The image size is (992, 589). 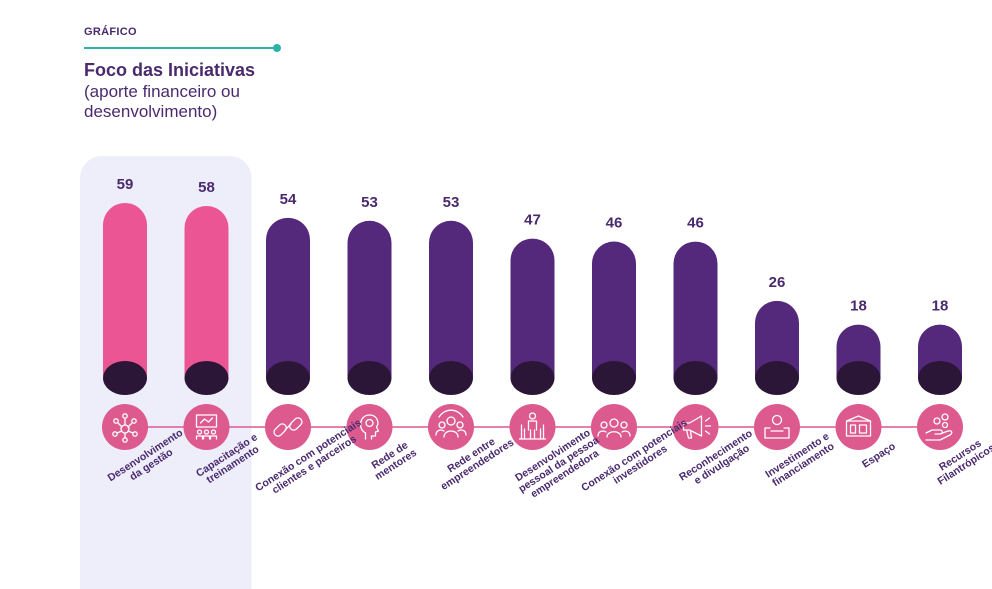 What do you see at coordinates (858, 427) in the screenshot?
I see `building-icon` at bounding box center [858, 427].